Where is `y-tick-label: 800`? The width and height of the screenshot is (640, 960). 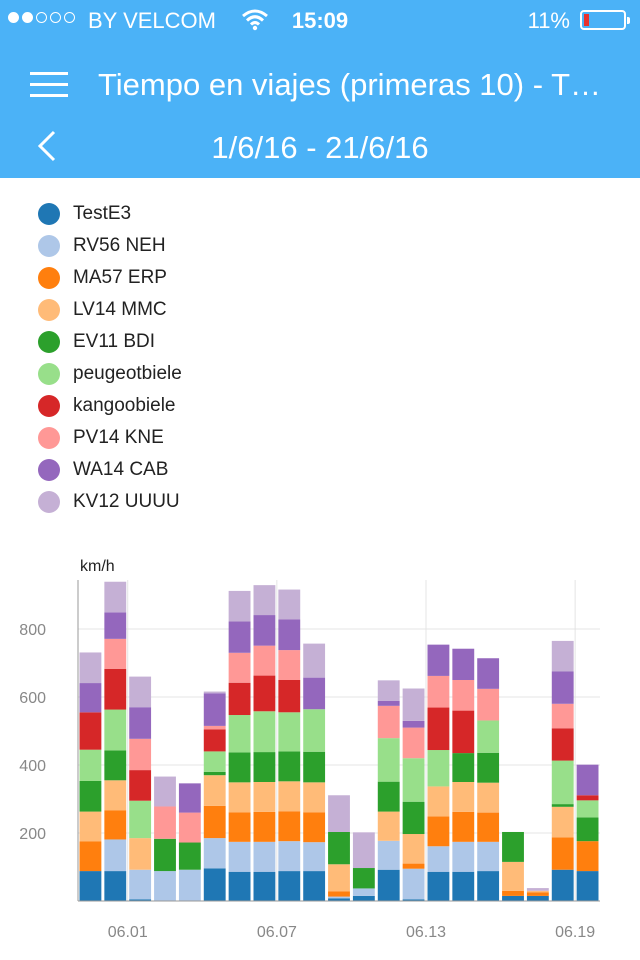
y-tick-label: 800 is located at coordinates (32, 630).